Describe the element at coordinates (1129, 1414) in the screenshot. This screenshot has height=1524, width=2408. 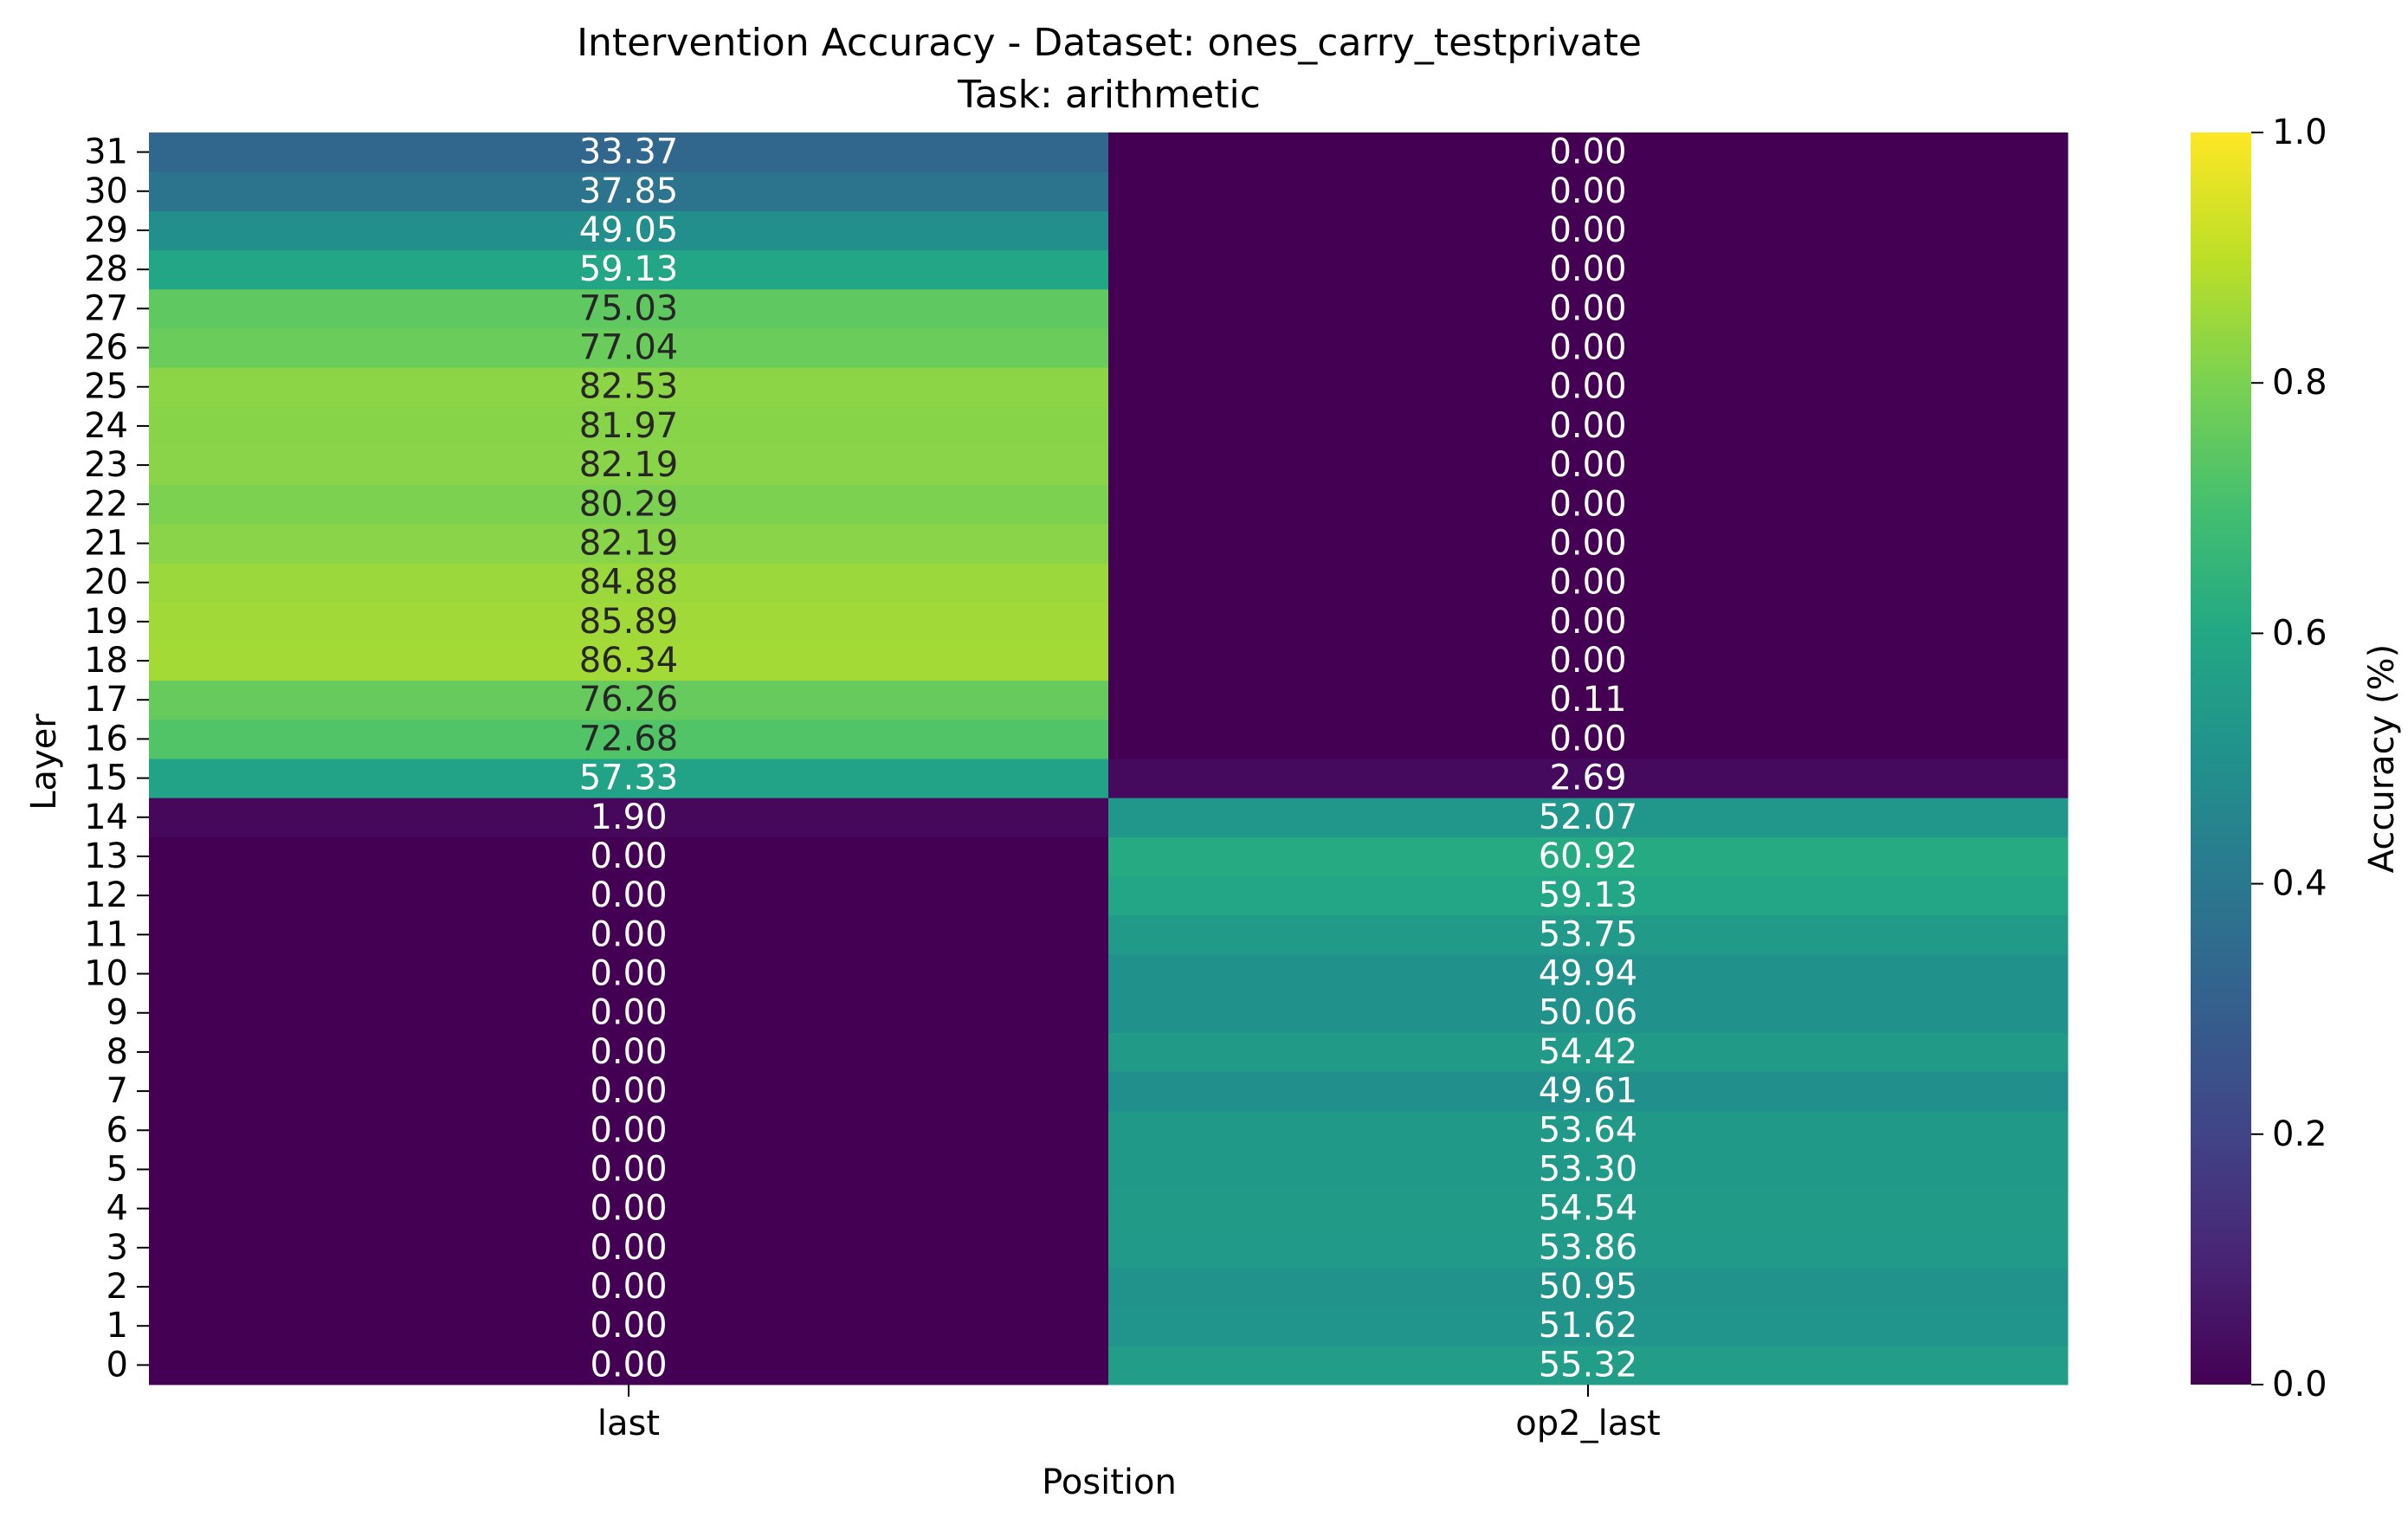
I see `x-tick-labels: last op2_last` at that location.